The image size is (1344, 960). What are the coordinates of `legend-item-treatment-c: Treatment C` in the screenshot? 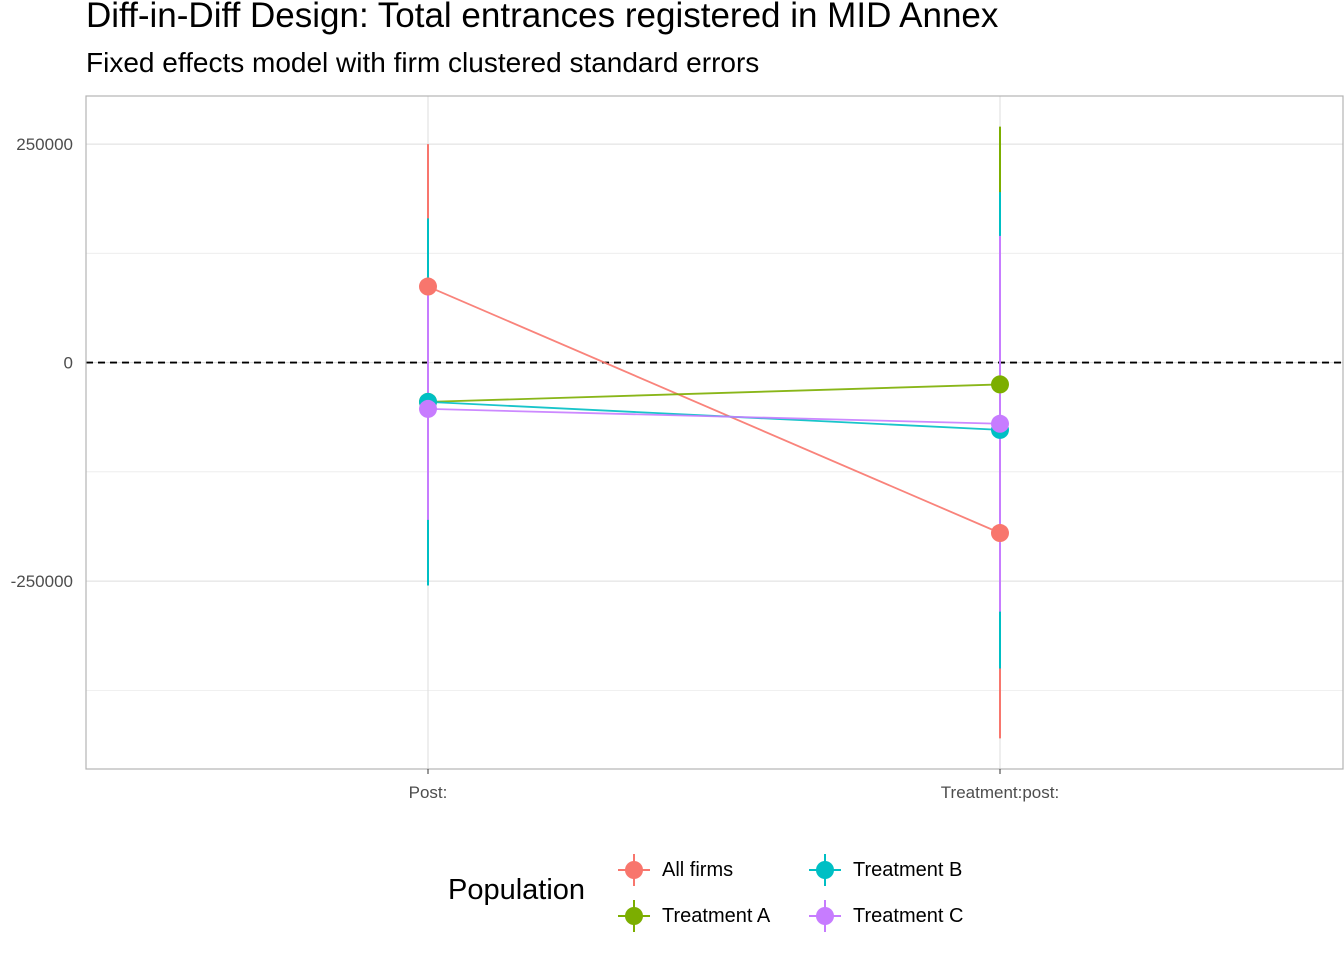 It's located at (884, 916).